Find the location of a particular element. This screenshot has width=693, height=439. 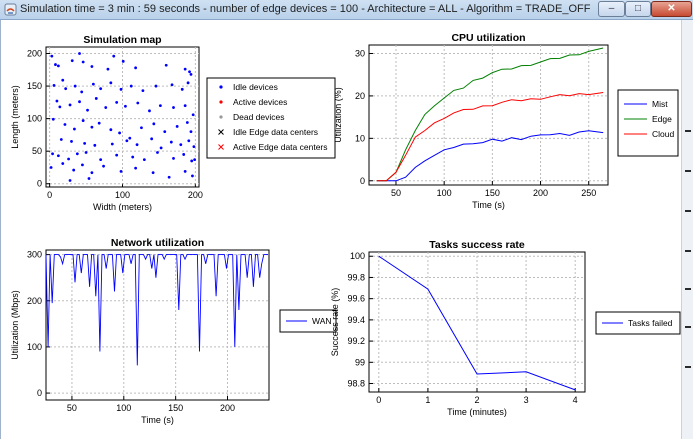

network-legend-label: WAN is located at coordinates (322, 321).